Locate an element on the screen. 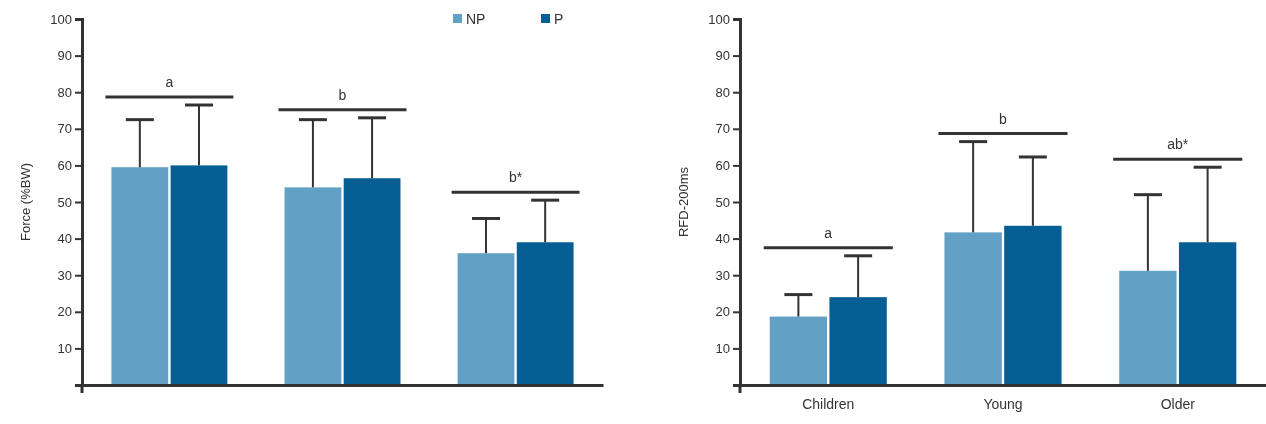  annotation: b* is located at coordinates (515, 177).